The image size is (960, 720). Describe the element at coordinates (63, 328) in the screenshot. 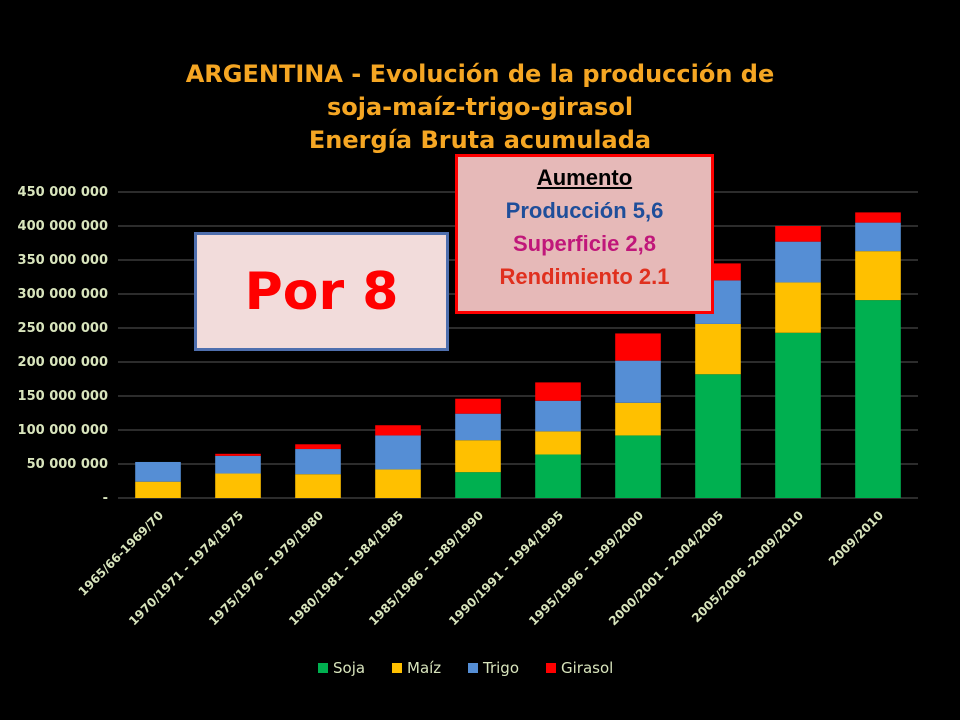

I see `y-tick-label: 250 000 000` at that location.